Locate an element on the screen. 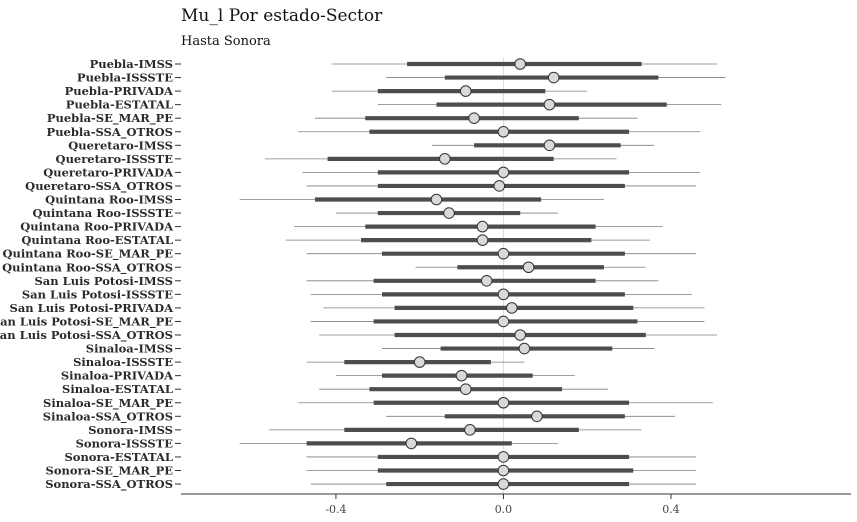  y-tick-label: San Luis Potosi-SSA_OTROS is located at coordinates (86, 335).